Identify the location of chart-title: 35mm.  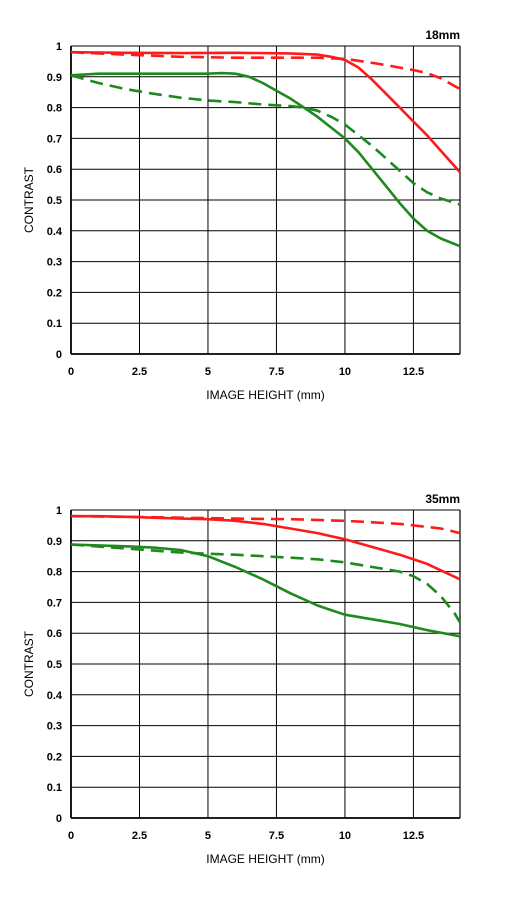
(442, 499).